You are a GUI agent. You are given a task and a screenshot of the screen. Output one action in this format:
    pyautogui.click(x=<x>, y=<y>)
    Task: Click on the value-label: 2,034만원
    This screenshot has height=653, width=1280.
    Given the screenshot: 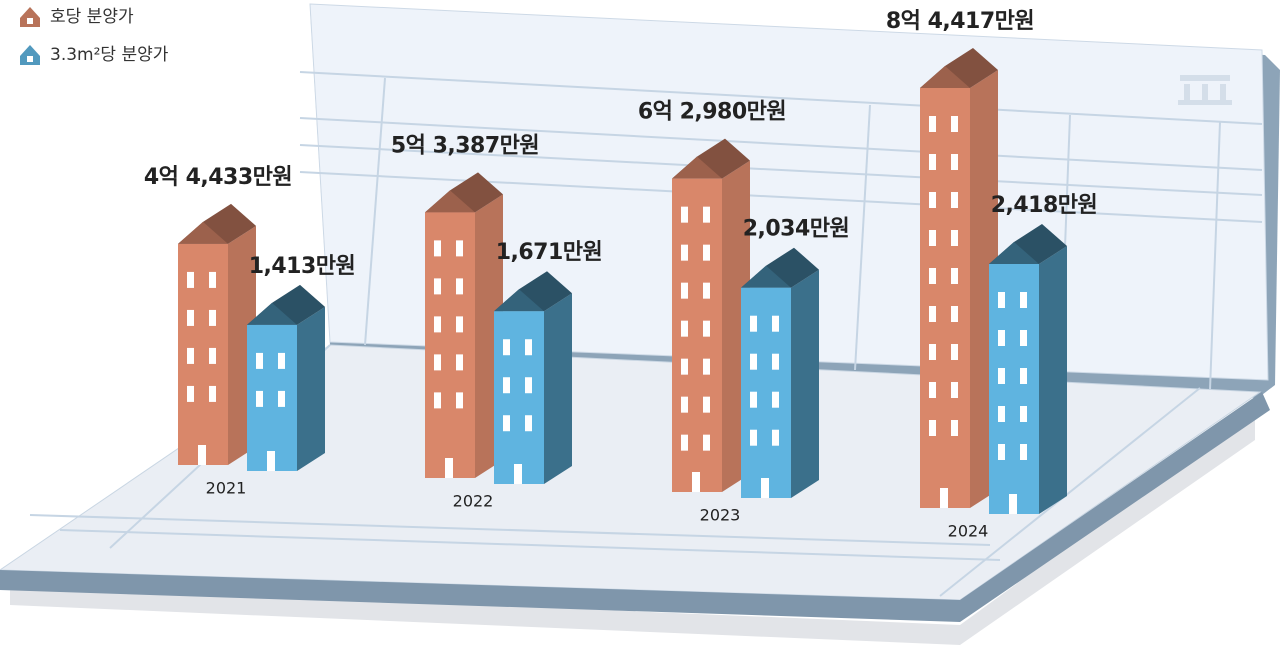 What is the action you would take?
    pyautogui.click(x=796, y=229)
    